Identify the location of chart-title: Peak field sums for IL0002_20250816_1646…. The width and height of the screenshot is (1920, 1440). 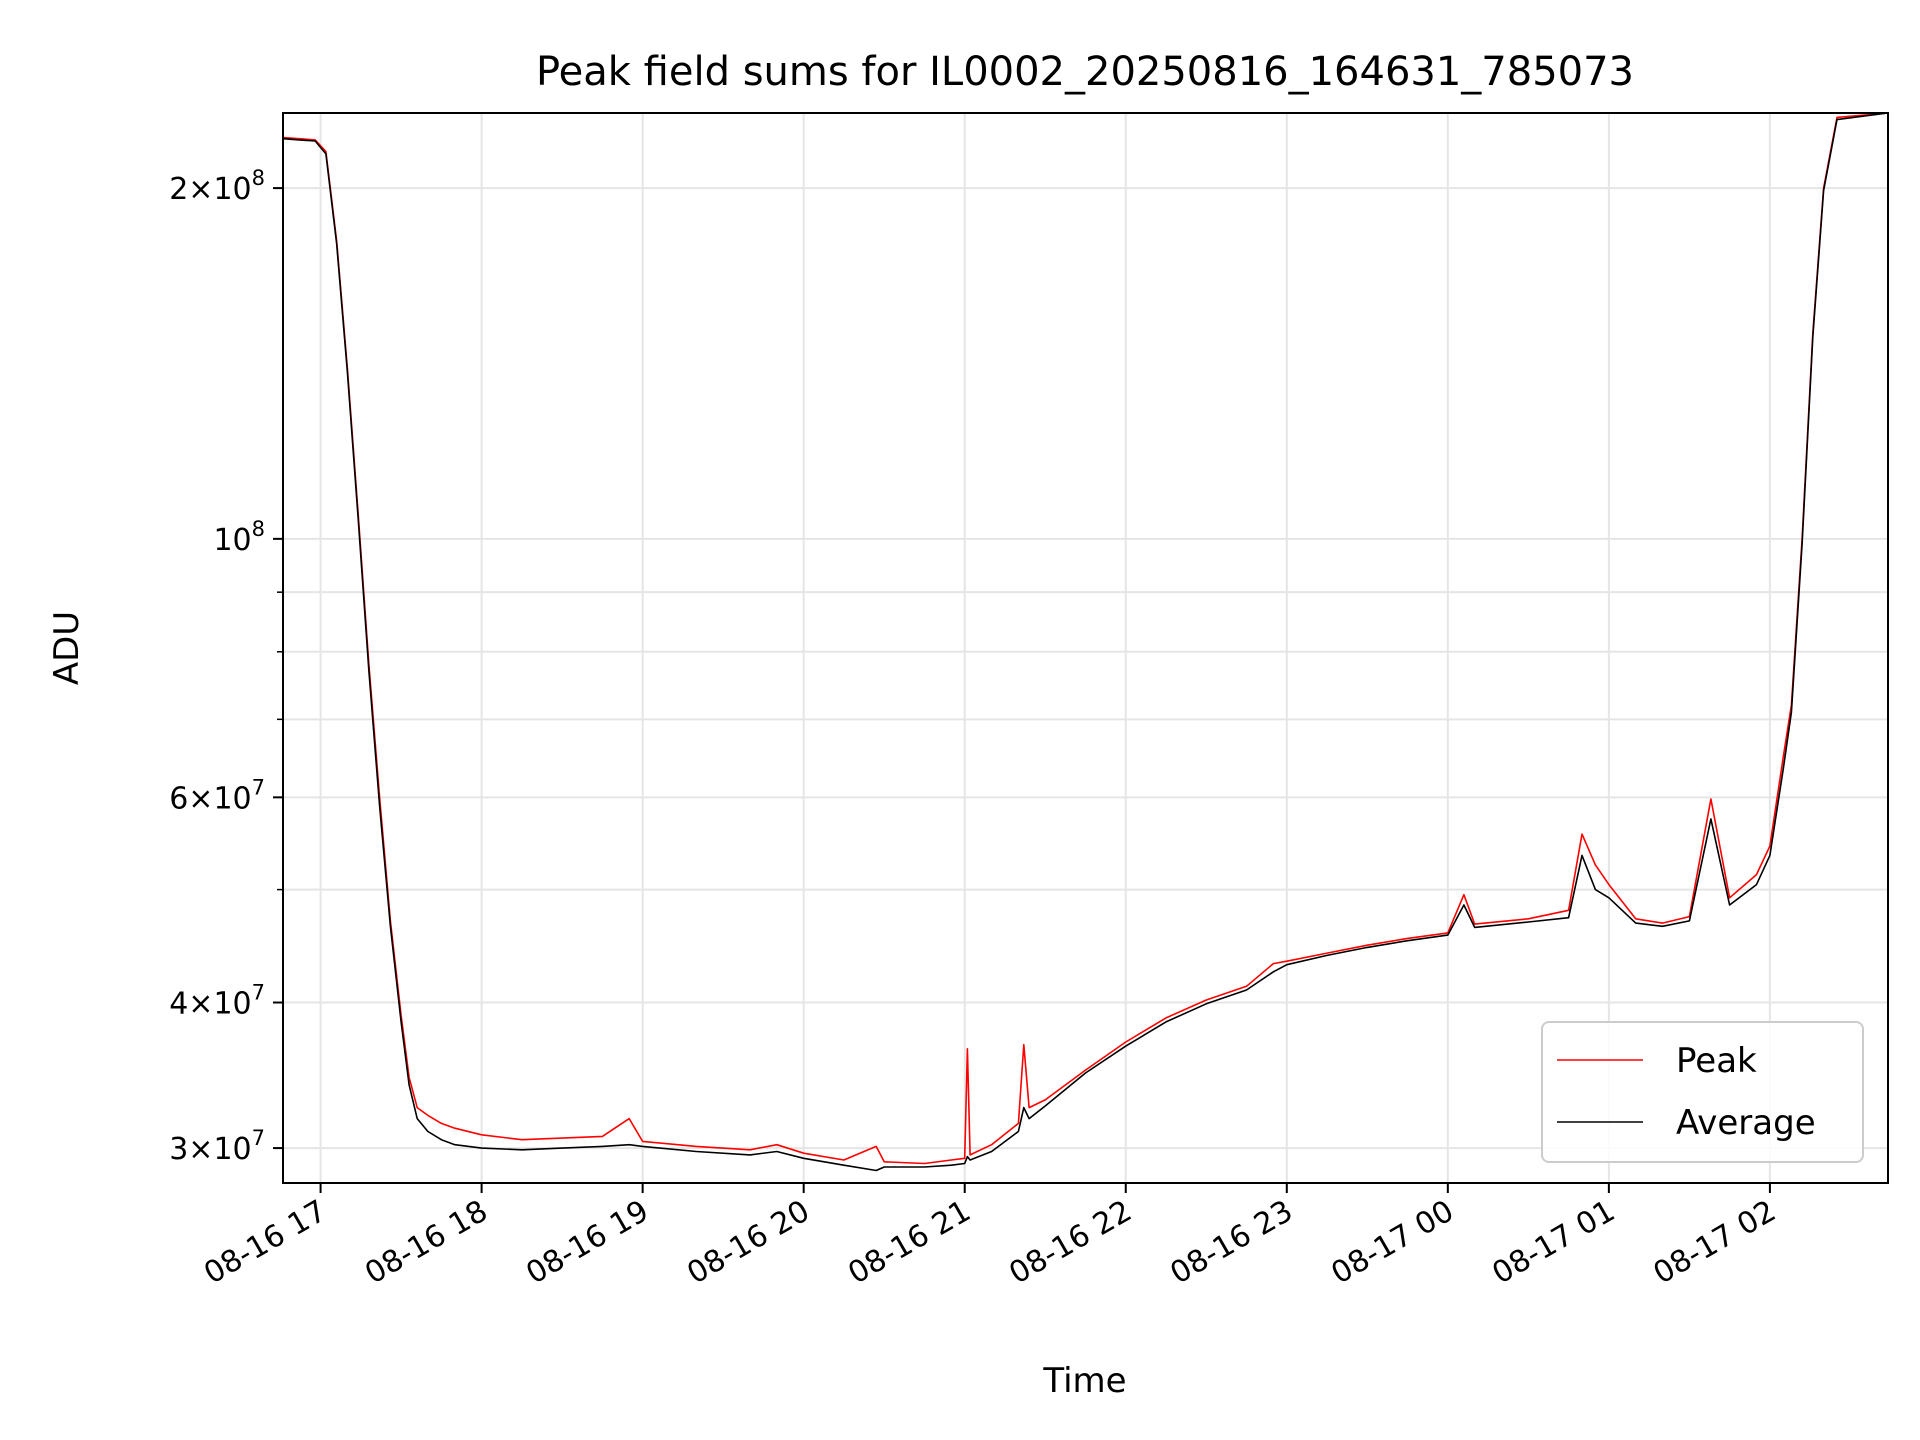
(1085, 72).